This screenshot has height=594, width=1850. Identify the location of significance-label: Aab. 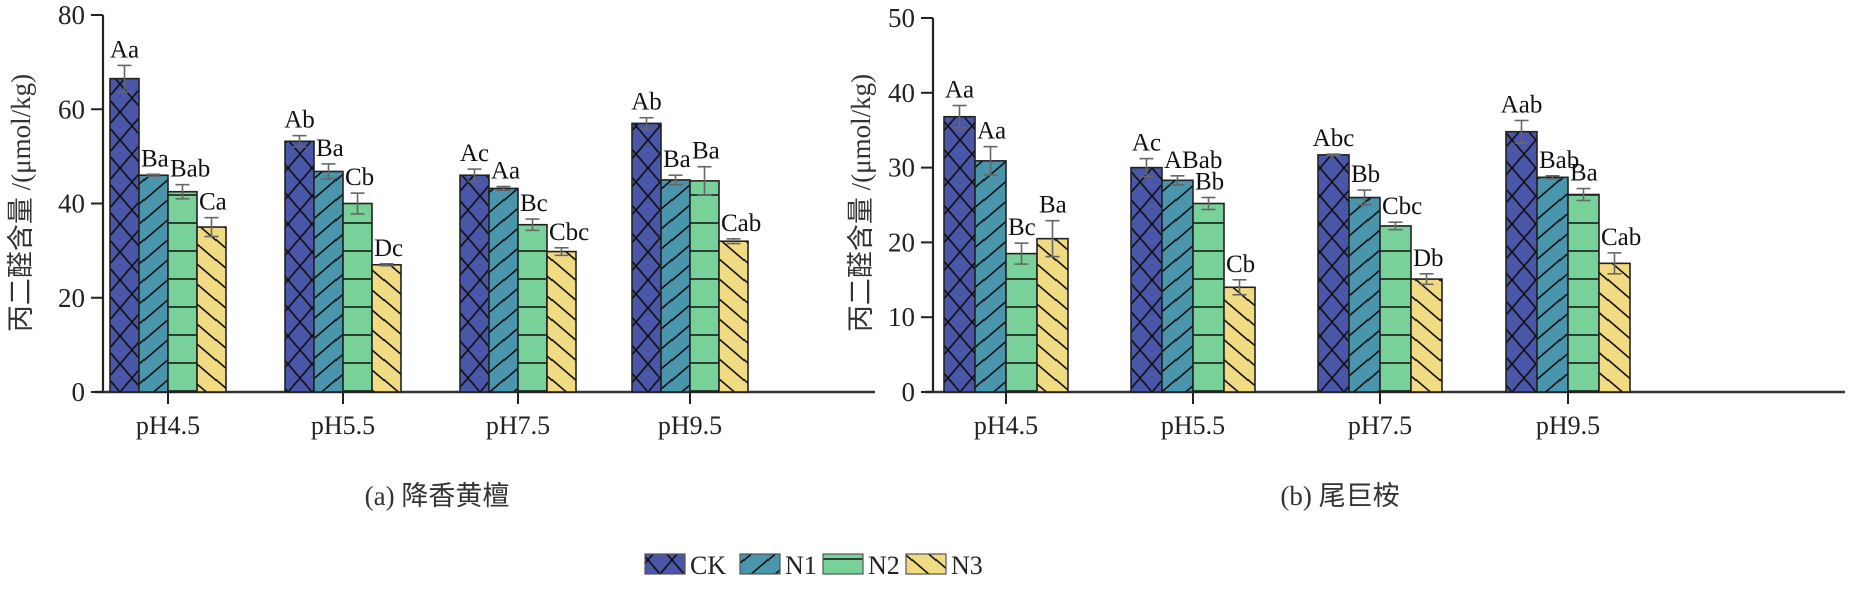
(1522, 104).